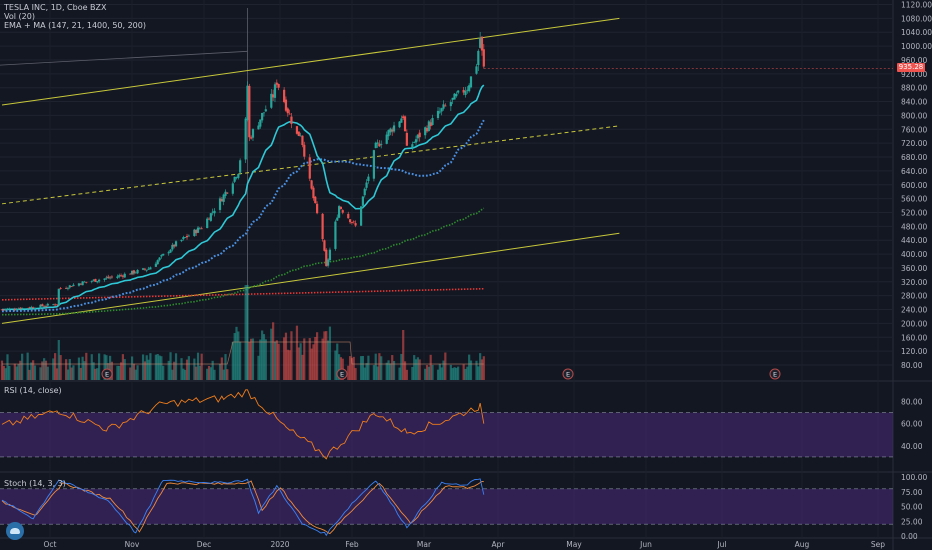 The width and height of the screenshot is (932, 550). Describe the element at coordinates (914, 129) in the screenshot. I see `price-tick-label: 760.00` at that location.